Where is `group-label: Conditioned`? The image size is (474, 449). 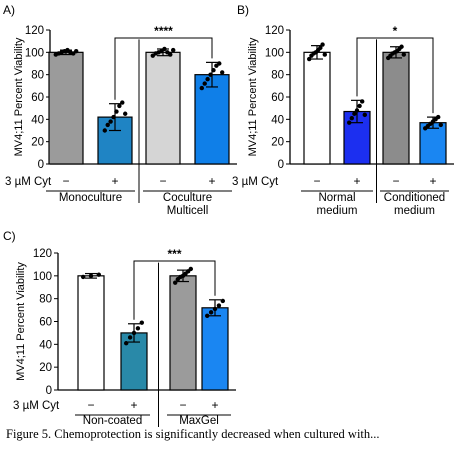
group-label: Conditioned is located at coordinates (414, 198).